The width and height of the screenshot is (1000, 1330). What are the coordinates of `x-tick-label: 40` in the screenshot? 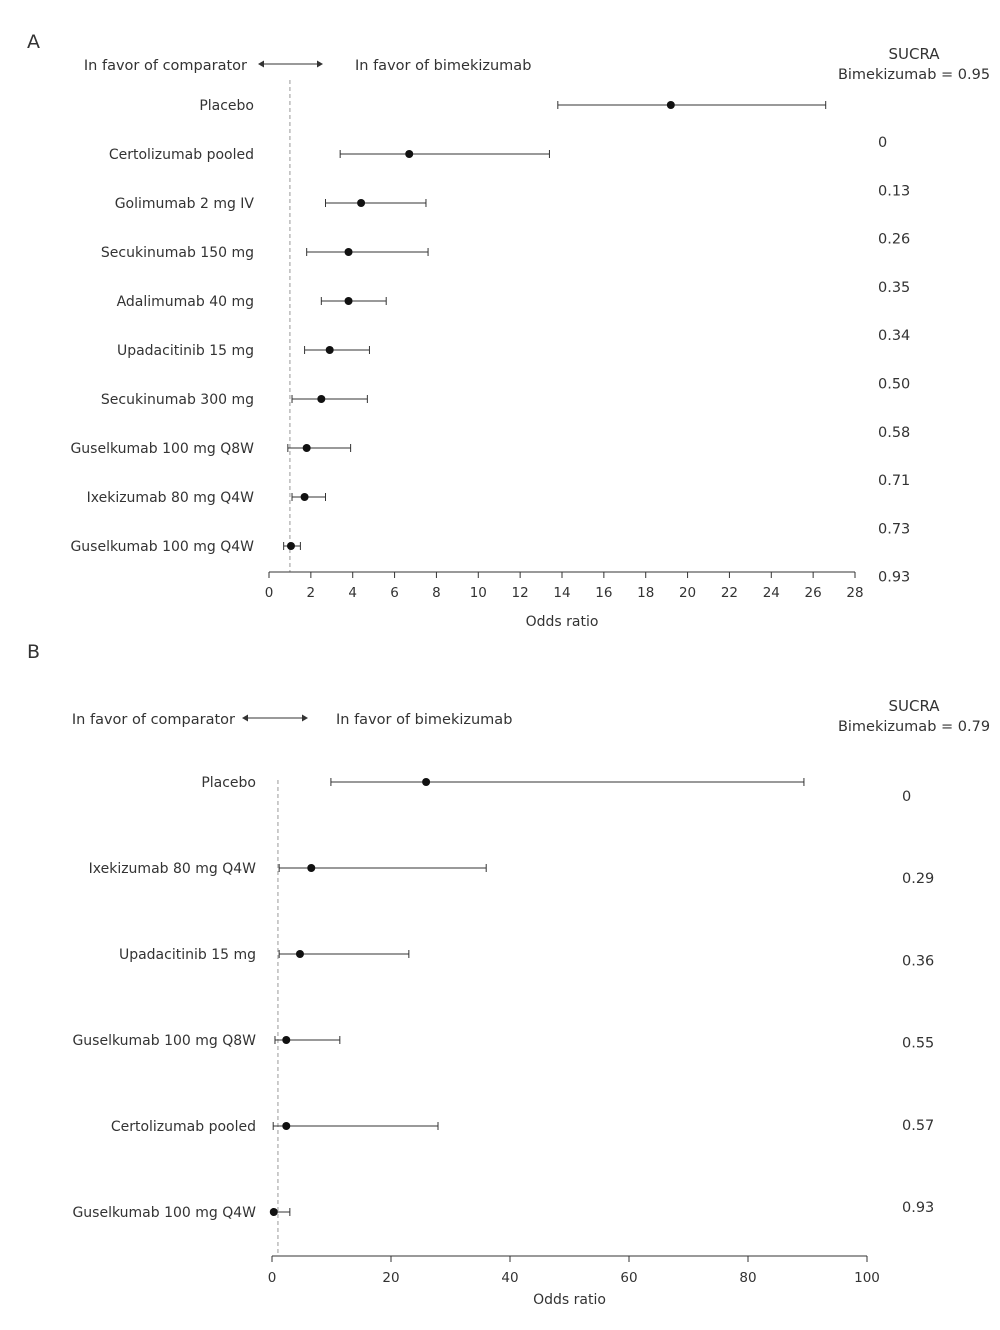 It's located at (509, 1278).